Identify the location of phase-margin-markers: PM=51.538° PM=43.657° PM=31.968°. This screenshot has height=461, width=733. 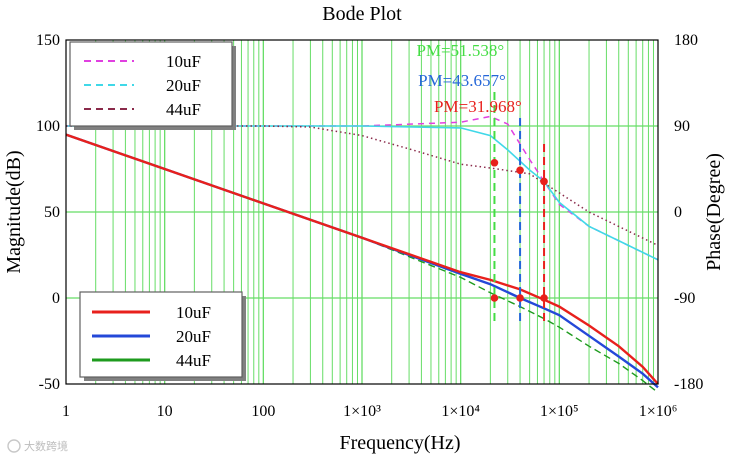
(482, 182).